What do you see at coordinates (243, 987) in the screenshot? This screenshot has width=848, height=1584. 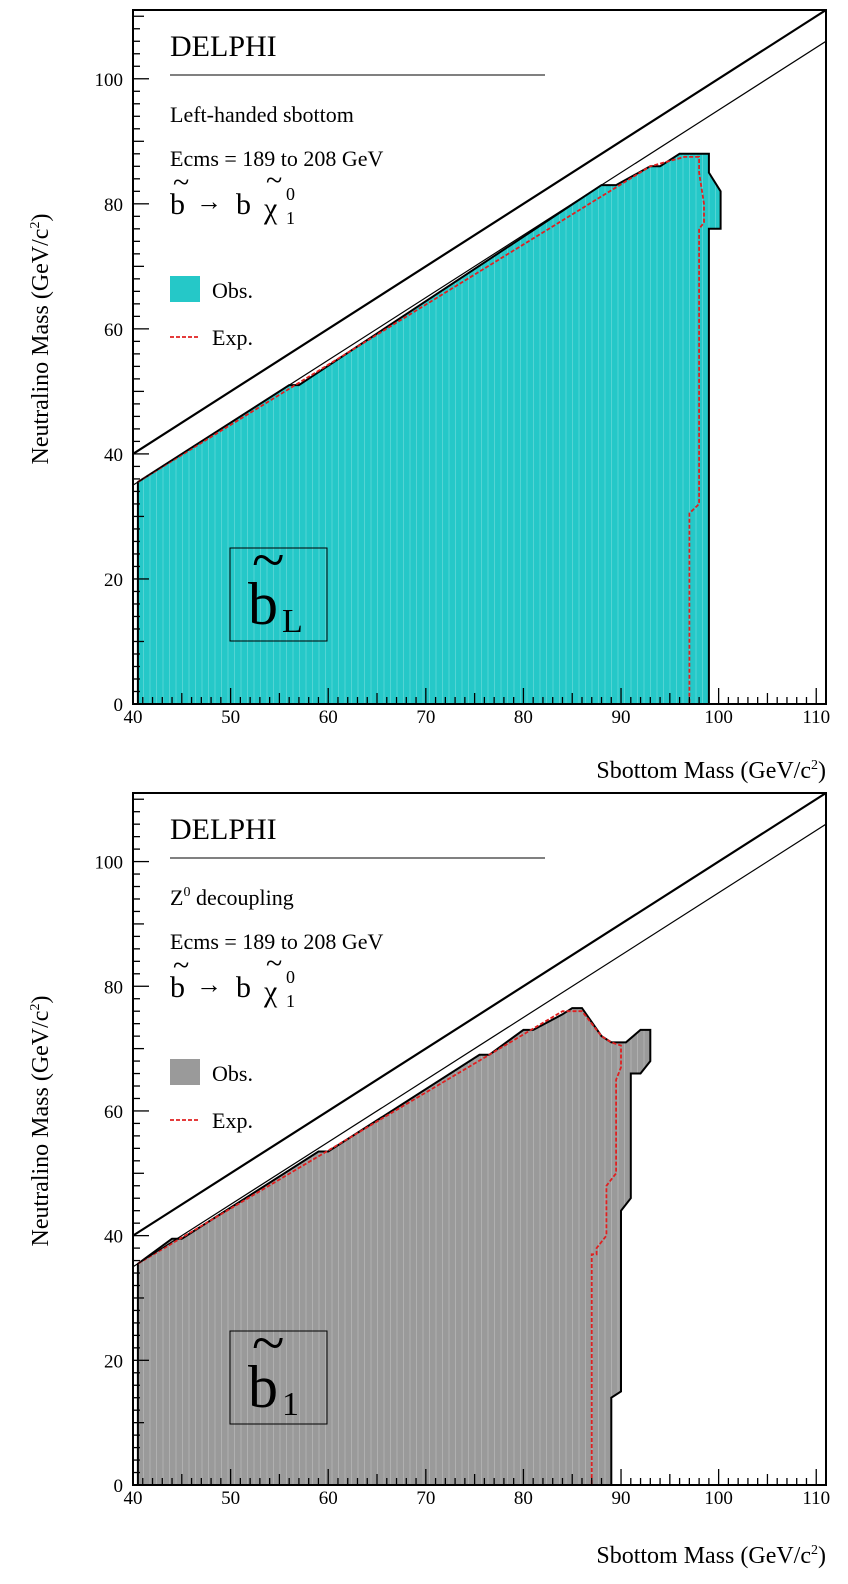 I see `decay-daughter: b` at bounding box center [243, 987].